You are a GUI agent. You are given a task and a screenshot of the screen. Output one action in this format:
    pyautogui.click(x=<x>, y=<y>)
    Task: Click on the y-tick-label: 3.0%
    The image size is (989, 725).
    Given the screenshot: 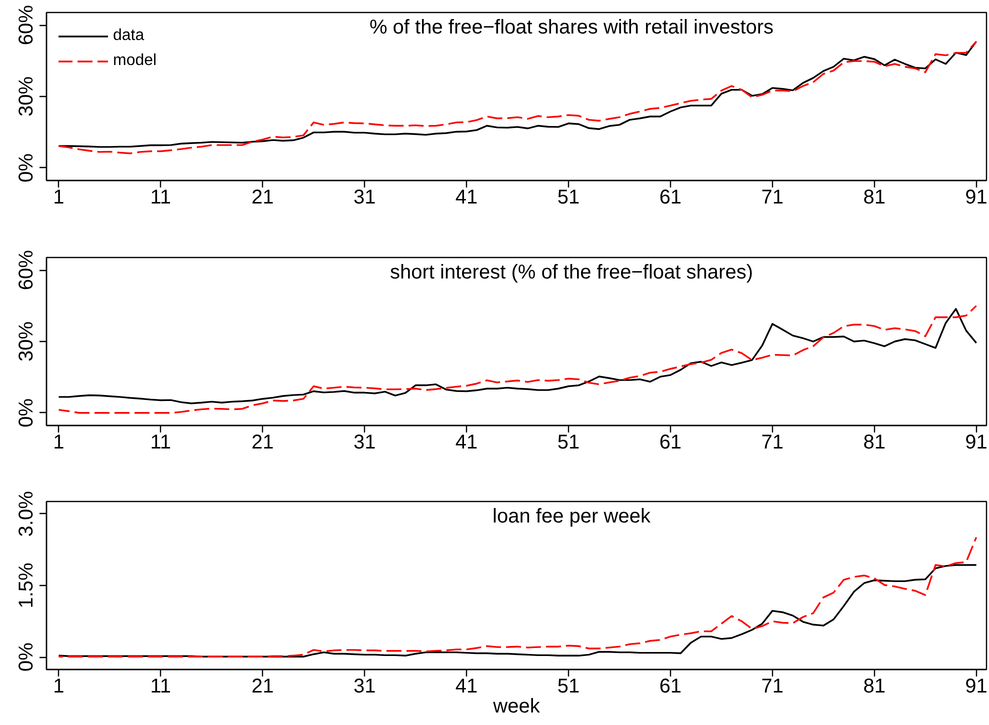 What is the action you would take?
    pyautogui.click(x=27, y=513)
    